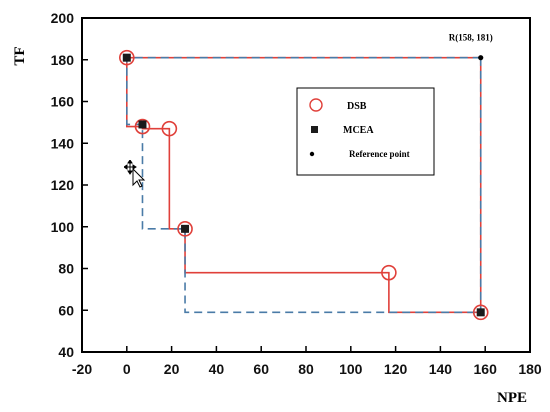 The height and width of the screenshot is (412, 550). What do you see at coordinates (261, 369) in the screenshot?
I see `x-tick-label: 60` at bounding box center [261, 369].